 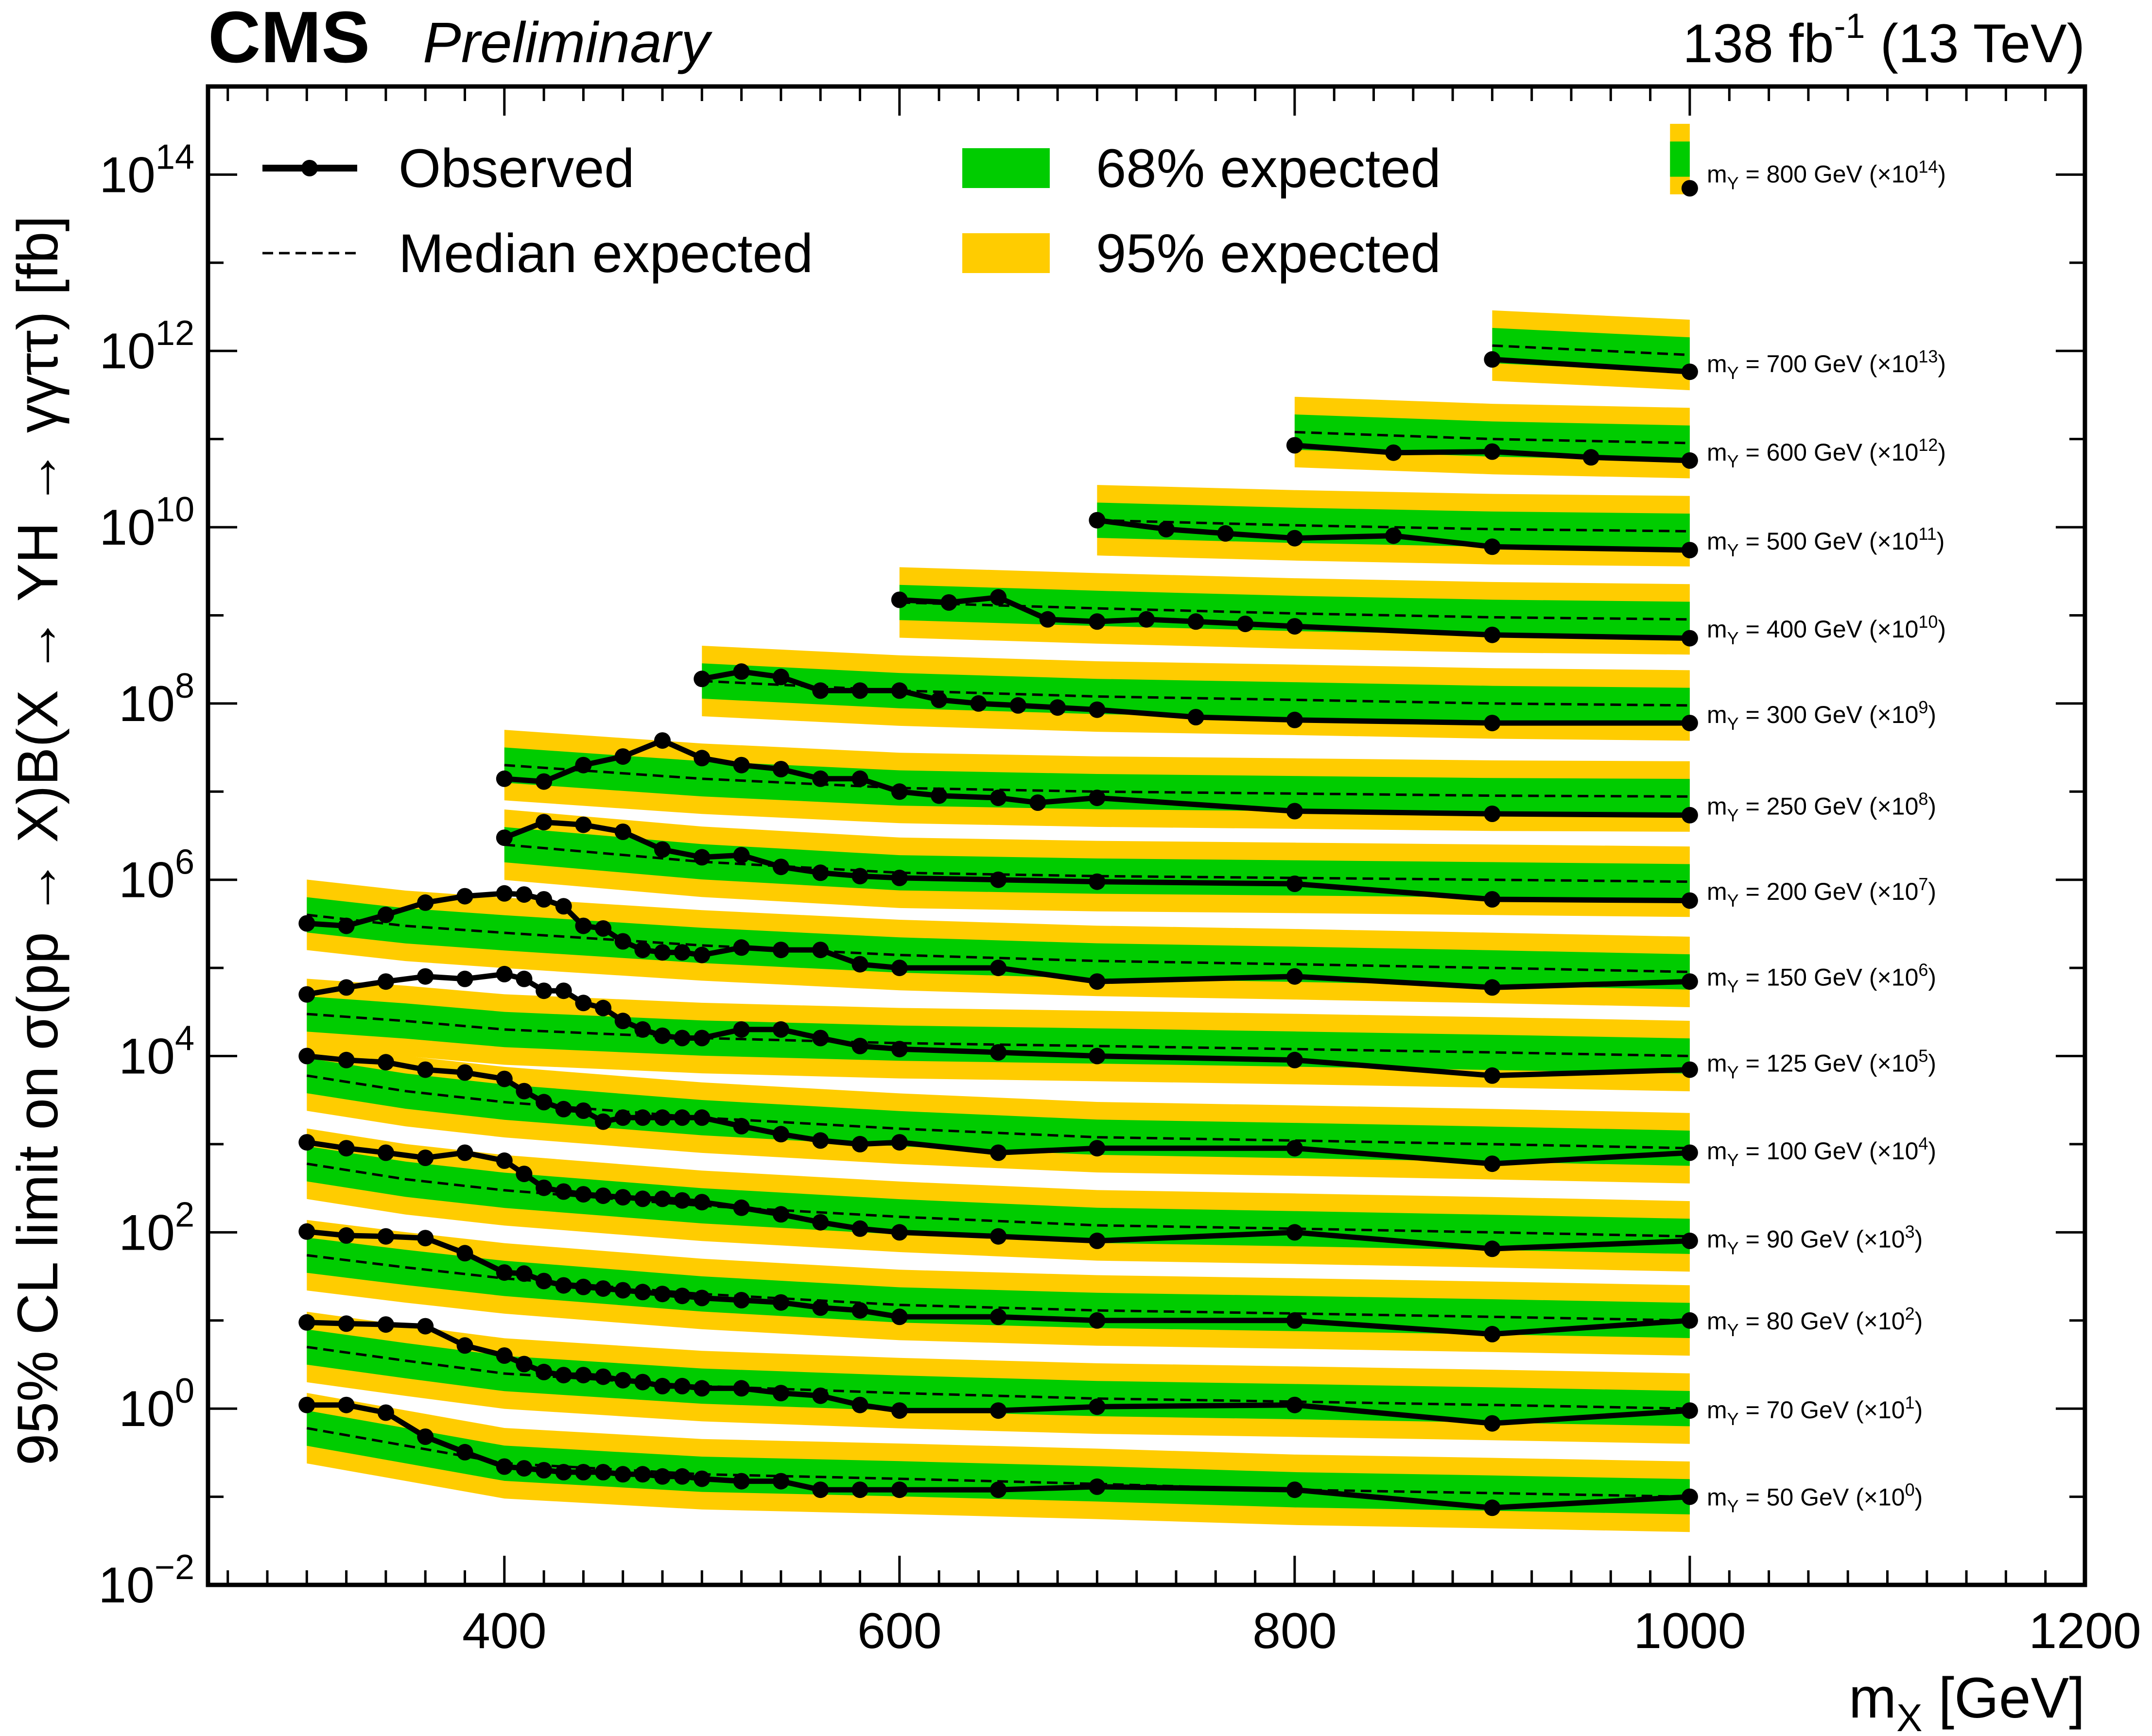 What do you see at coordinates (1927, 534) in the screenshot?
I see `series-label-exp: 11` at bounding box center [1927, 534].